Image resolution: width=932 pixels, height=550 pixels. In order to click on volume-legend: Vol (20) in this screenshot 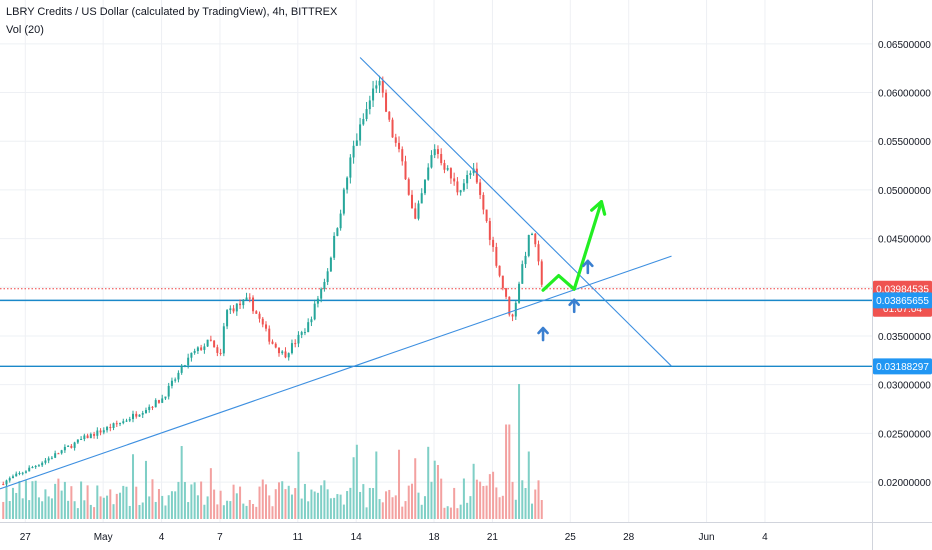, I will do `click(25, 30)`.